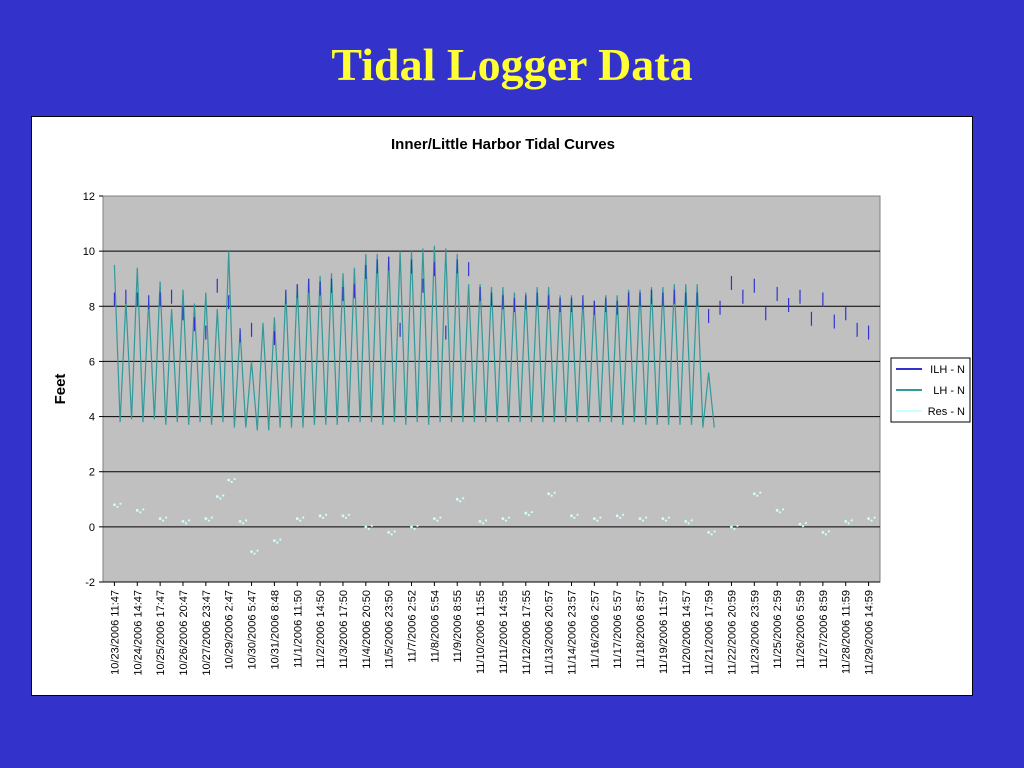 This screenshot has height=768, width=1024. I want to click on x-tick-label: 11/26/2006 5:59, so click(801, 629).